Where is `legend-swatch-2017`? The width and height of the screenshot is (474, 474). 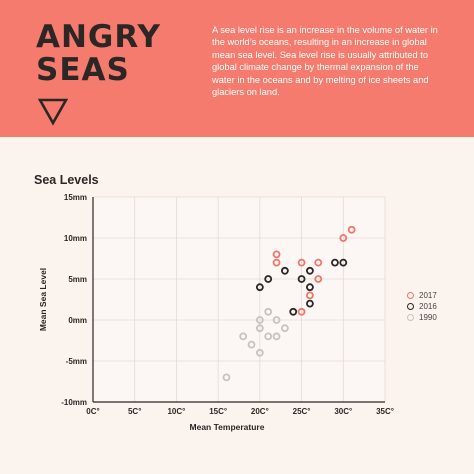
legend-swatch-2017 is located at coordinates (410, 295).